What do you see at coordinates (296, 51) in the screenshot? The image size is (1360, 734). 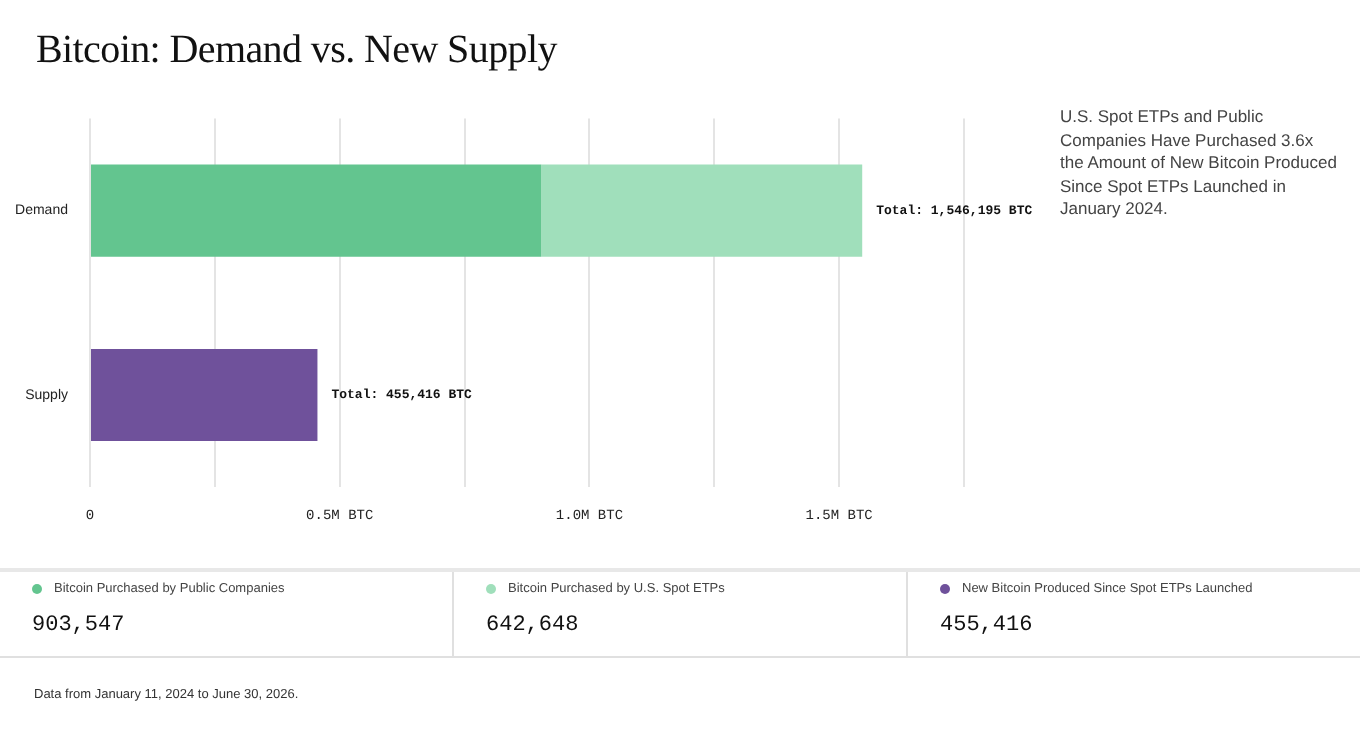 I see `chart-title: Bitcoin: Demand vs. New Supply` at bounding box center [296, 51].